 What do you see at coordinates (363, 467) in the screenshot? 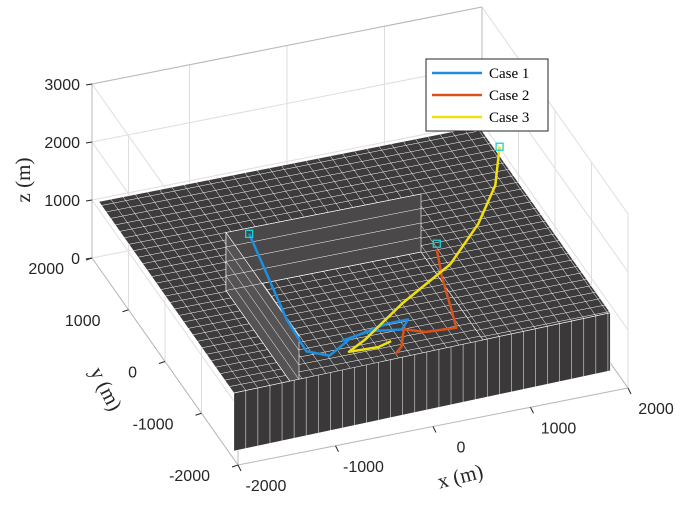
I see `x-tick-label: -1000` at bounding box center [363, 467].